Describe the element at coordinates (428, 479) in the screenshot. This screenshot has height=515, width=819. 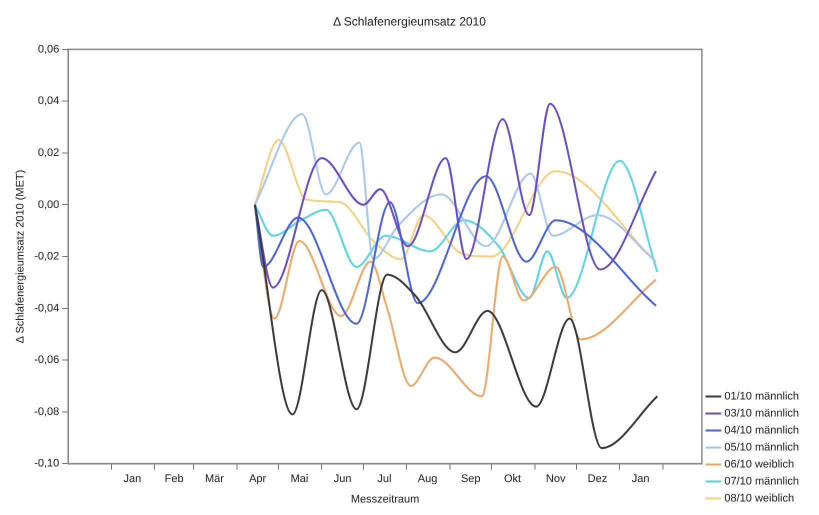
I see `x-tick-label: Aug` at that location.